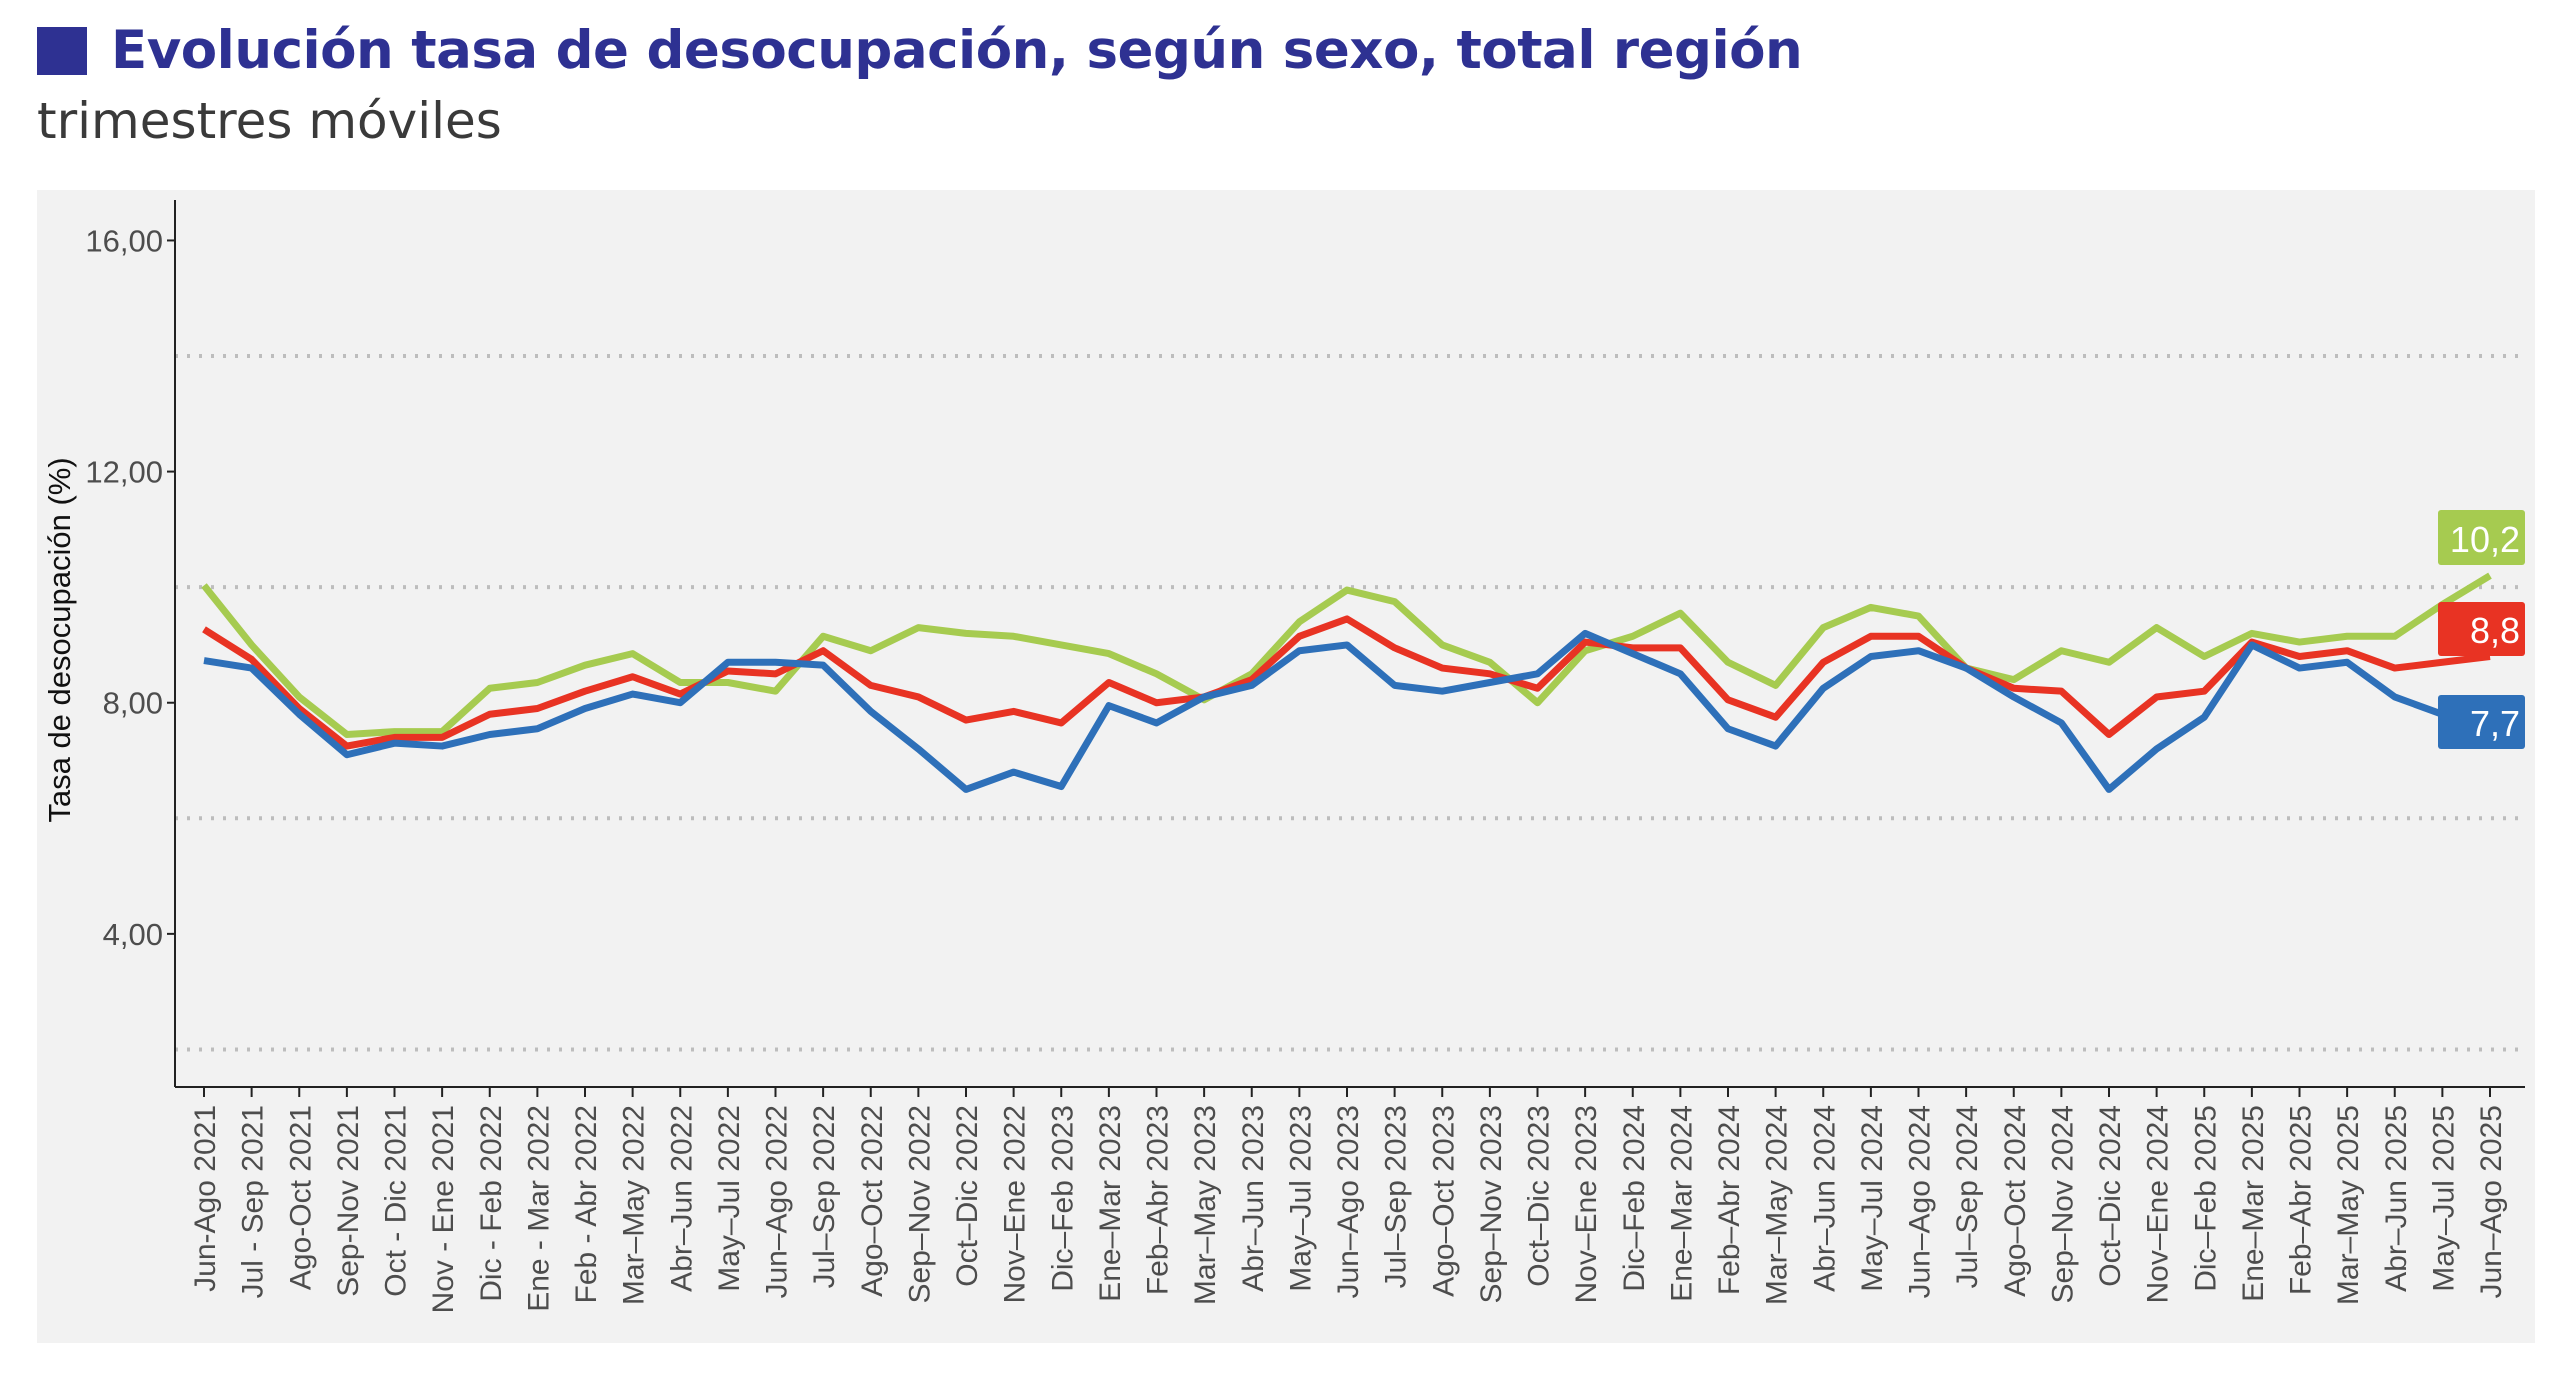  I want to click on x-tick-label: Sep–Nov 2024, so click(2062, 1204).